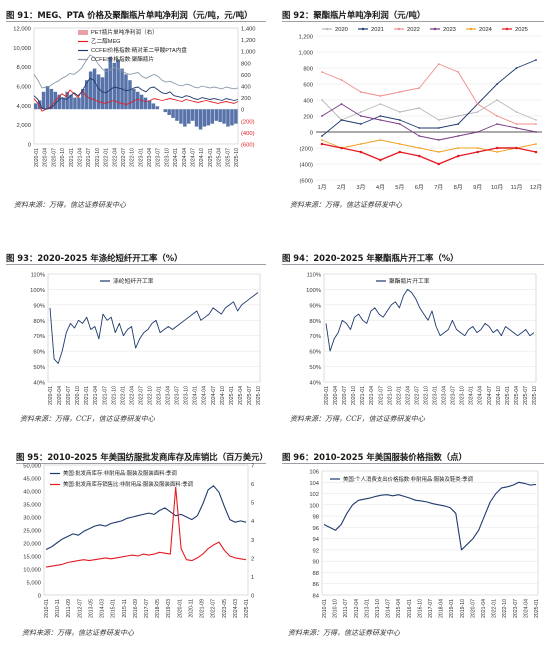  Describe the element at coordinates (33, 584) in the screenshot. I see `fig95-left-tick-label: 5,000` at that location.